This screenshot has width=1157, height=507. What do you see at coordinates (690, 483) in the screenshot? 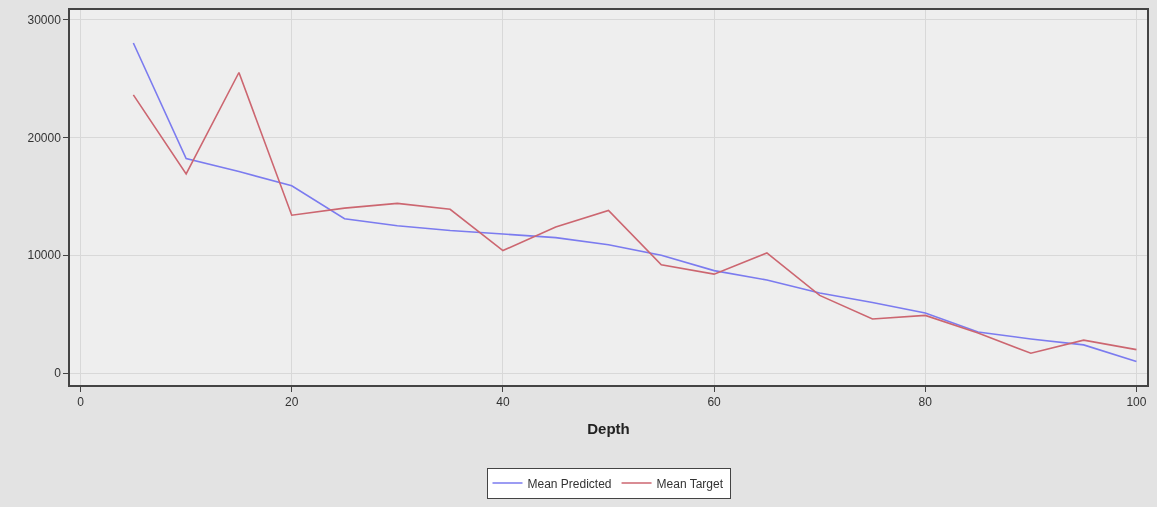
I see `legend-label: Mean Target` at bounding box center [690, 483].